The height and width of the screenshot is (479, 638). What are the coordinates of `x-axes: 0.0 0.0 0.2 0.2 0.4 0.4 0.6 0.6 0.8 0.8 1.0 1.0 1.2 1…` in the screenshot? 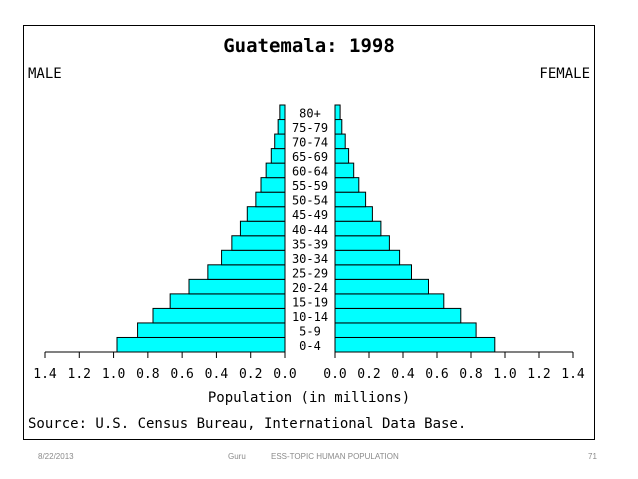 It's located at (309, 366).